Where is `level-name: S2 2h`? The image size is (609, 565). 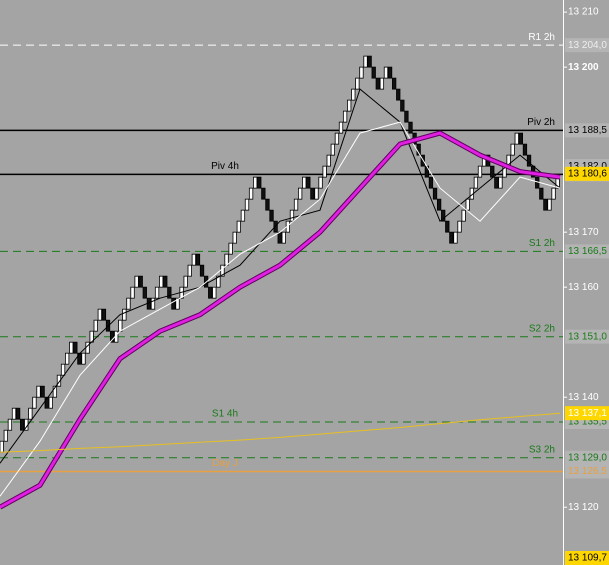
level-name: S2 2h is located at coordinates (542, 328).